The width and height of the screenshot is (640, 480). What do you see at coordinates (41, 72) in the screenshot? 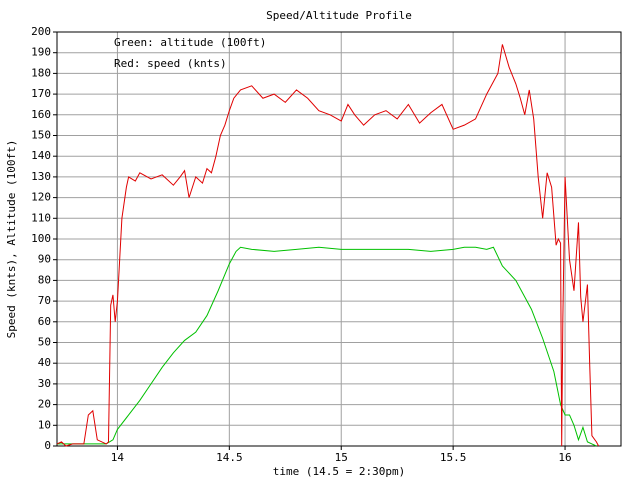
I see `y-tick-label: 180` at bounding box center [41, 72].